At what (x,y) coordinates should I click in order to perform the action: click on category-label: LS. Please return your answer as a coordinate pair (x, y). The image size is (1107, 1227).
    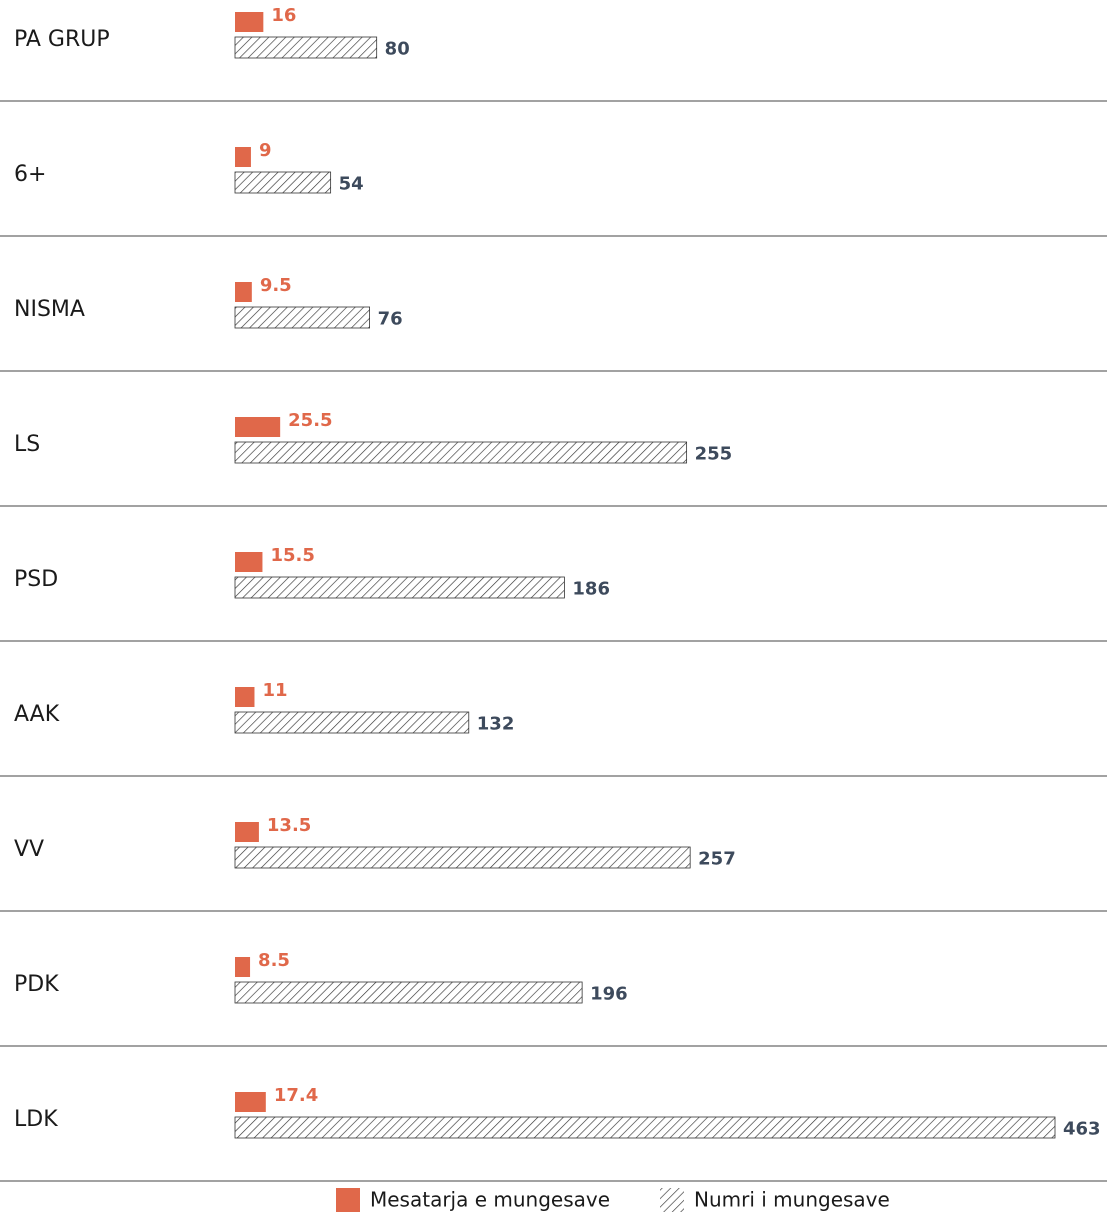
    Looking at the image, I should click on (27, 444).